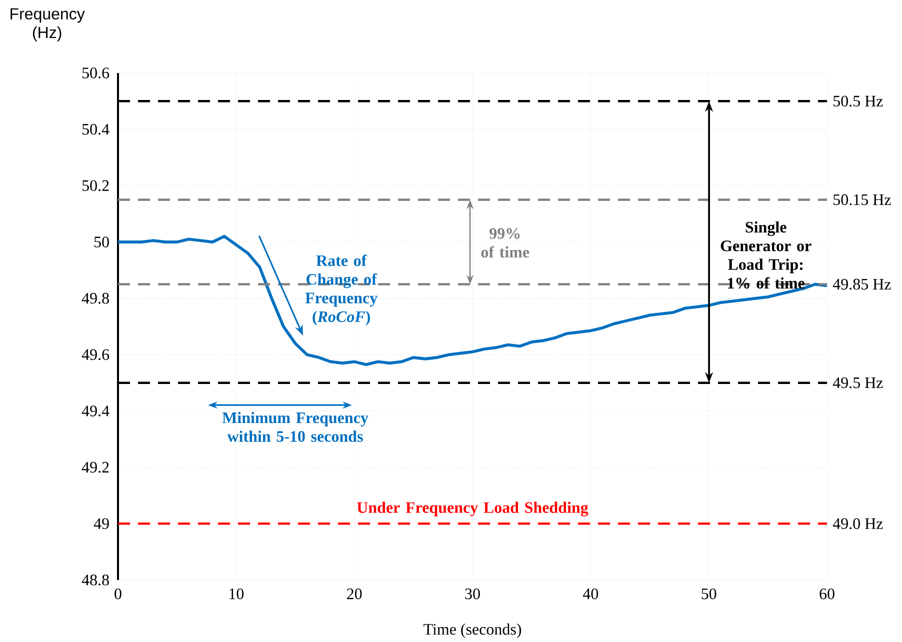 The image size is (902, 642). Describe the element at coordinates (295, 427) in the screenshot. I see `annotation: Minimum Frequency within 5-10 seconds` at that location.